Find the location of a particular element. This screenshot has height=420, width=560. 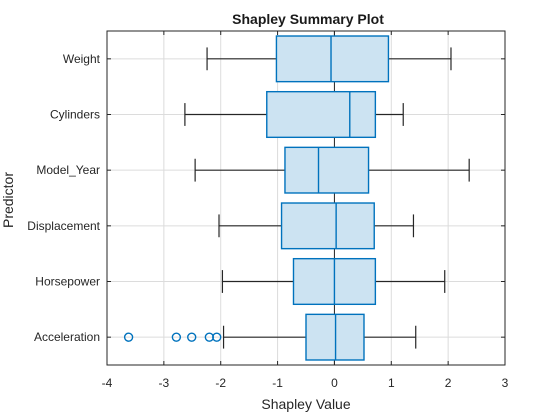

y-tick-label: Displacement is located at coordinates (63, 226).